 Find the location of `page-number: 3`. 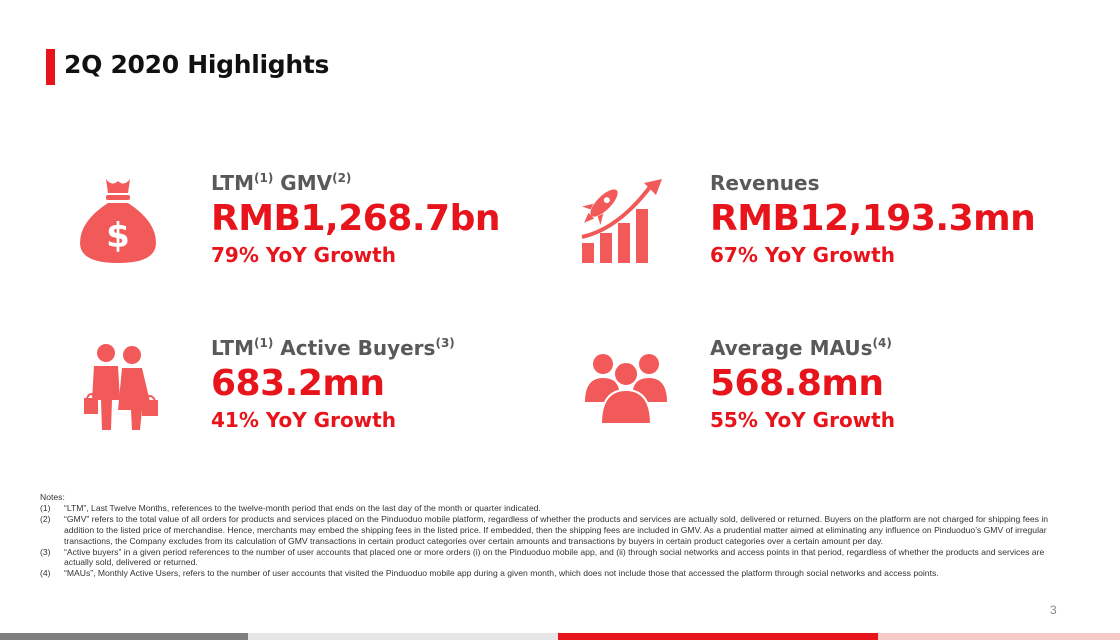

page-number: 3 is located at coordinates (1053, 610).